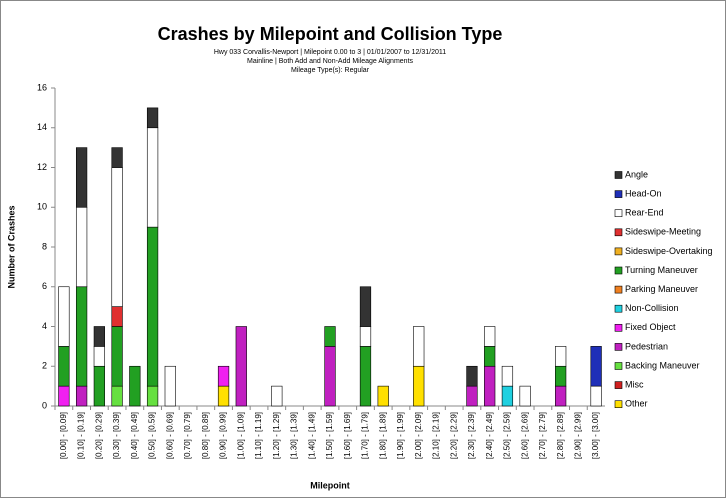  What do you see at coordinates (382, 435) in the screenshot?
I see `x-tick-label: [1.80] - [1.89]` at bounding box center [382, 435].